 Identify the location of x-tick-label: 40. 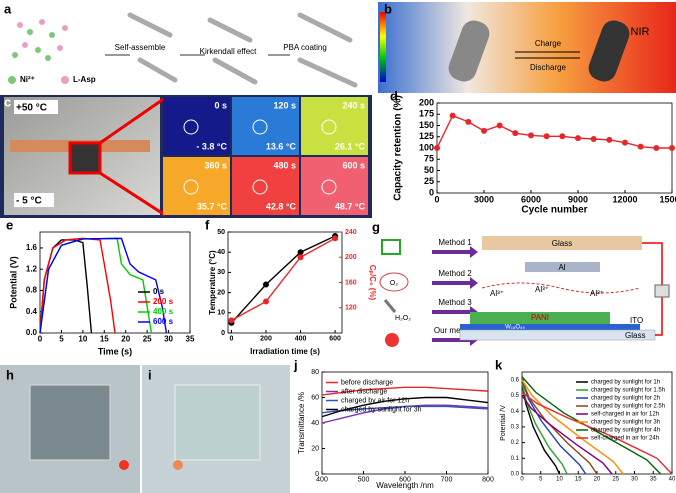
(672, 479).